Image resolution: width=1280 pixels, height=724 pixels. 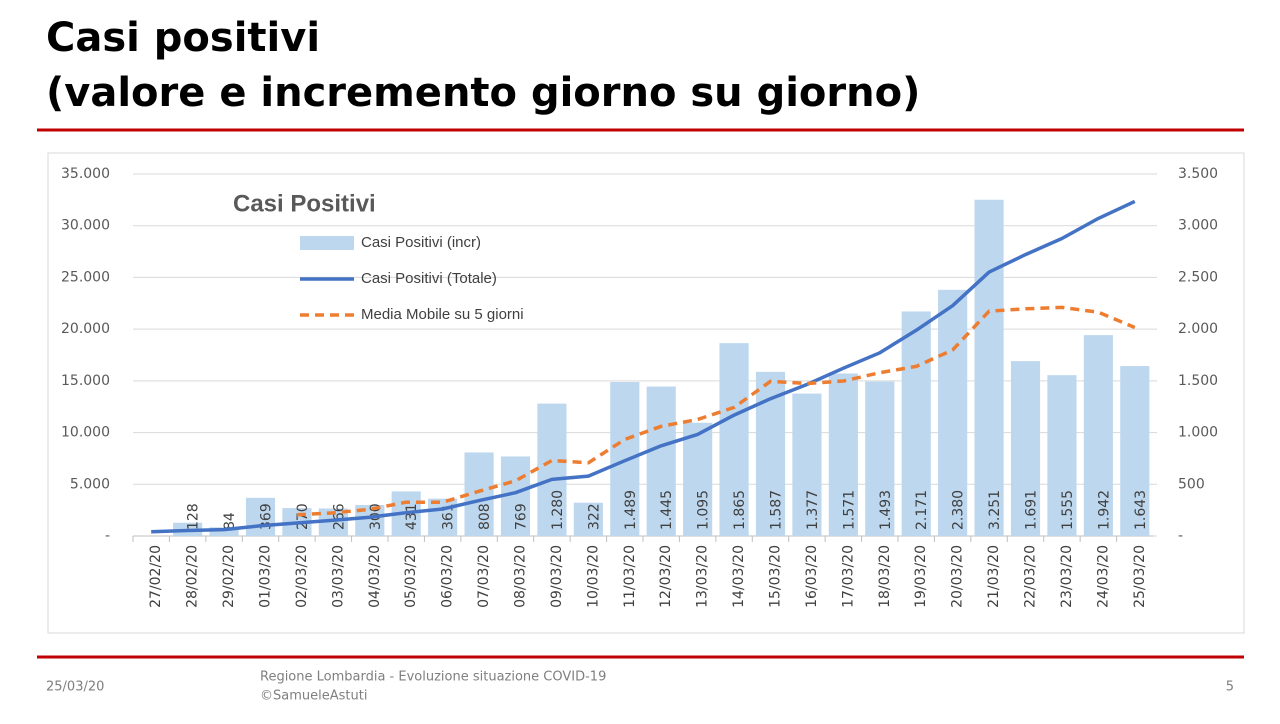 What do you see at coordinates (327, 243) in the screenshot?
I see `legend-swatch` at bounding box center [327, 243].